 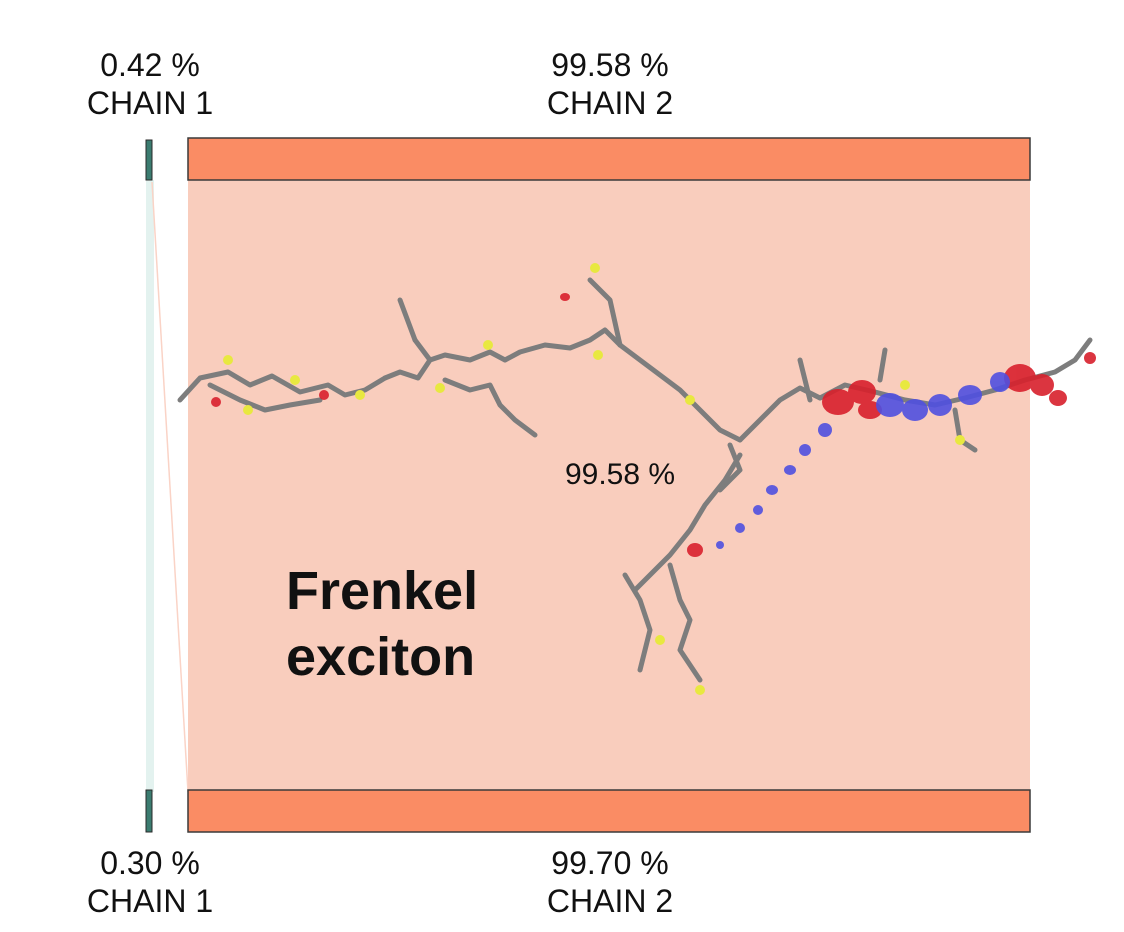 What do you see at coordinates (149, 811) in the screenshot?
I see `bottom-chain1-bar` at bounding box center [149, 811].